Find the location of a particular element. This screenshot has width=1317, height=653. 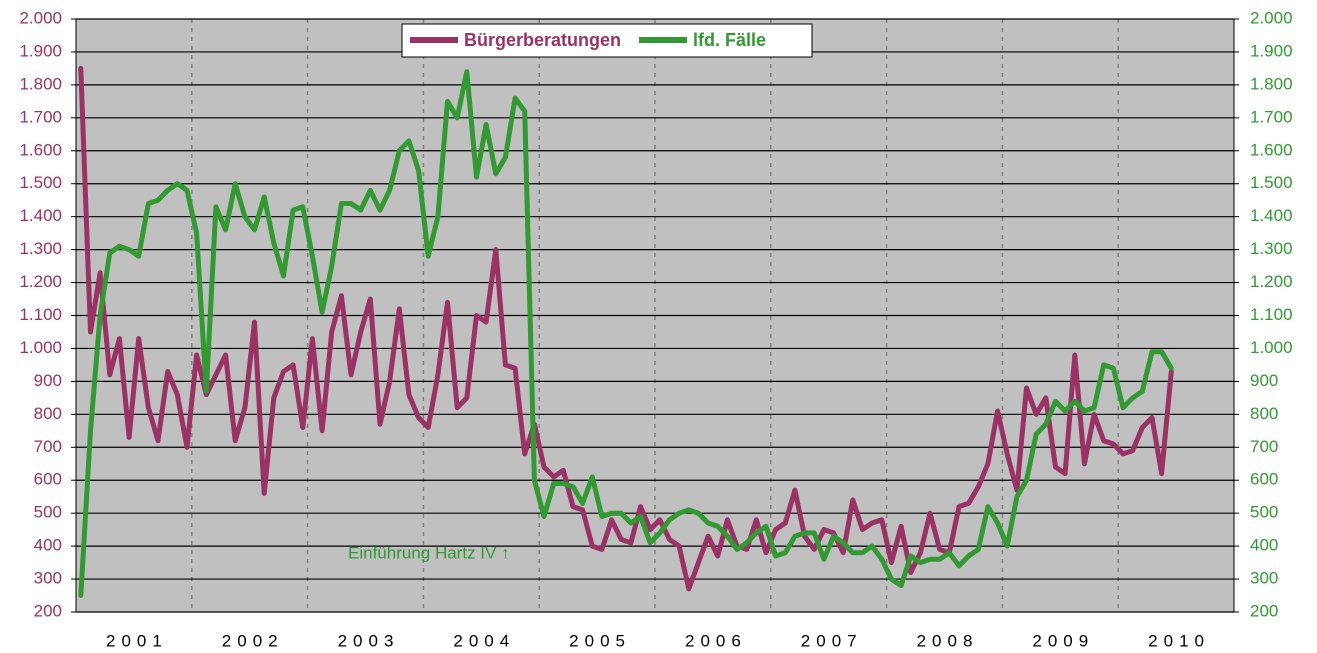

y-tick-label: 700 is located at coordinates (48, 446).